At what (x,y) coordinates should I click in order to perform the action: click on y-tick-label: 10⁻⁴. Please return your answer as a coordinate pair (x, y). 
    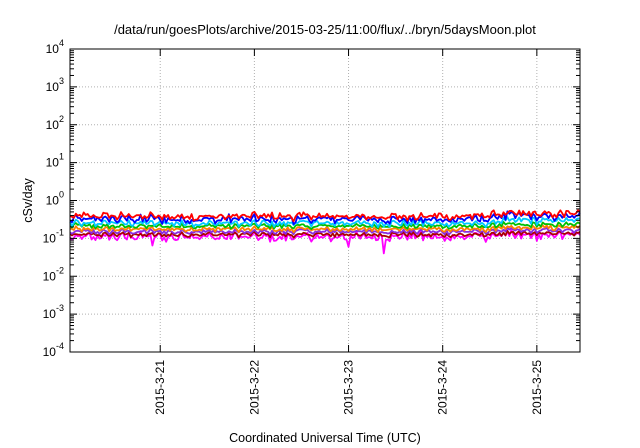
    Looking at the image, I should click on (53, 350).